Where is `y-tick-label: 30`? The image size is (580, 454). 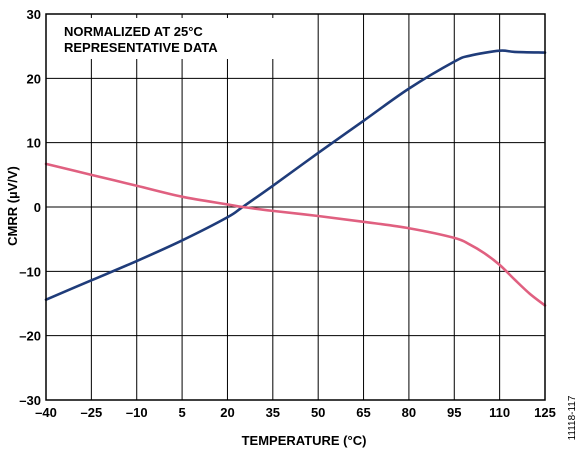 y-tick-label: 30 is located at coordinates (34, 14).